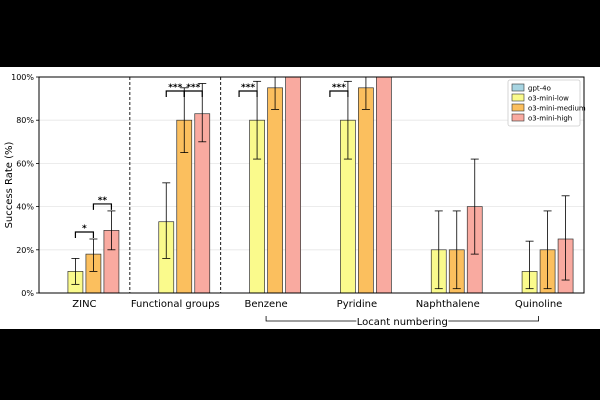  Describe the element at coordinates (84, 229) in the screenshot. I see `significance-label: *` at that location.